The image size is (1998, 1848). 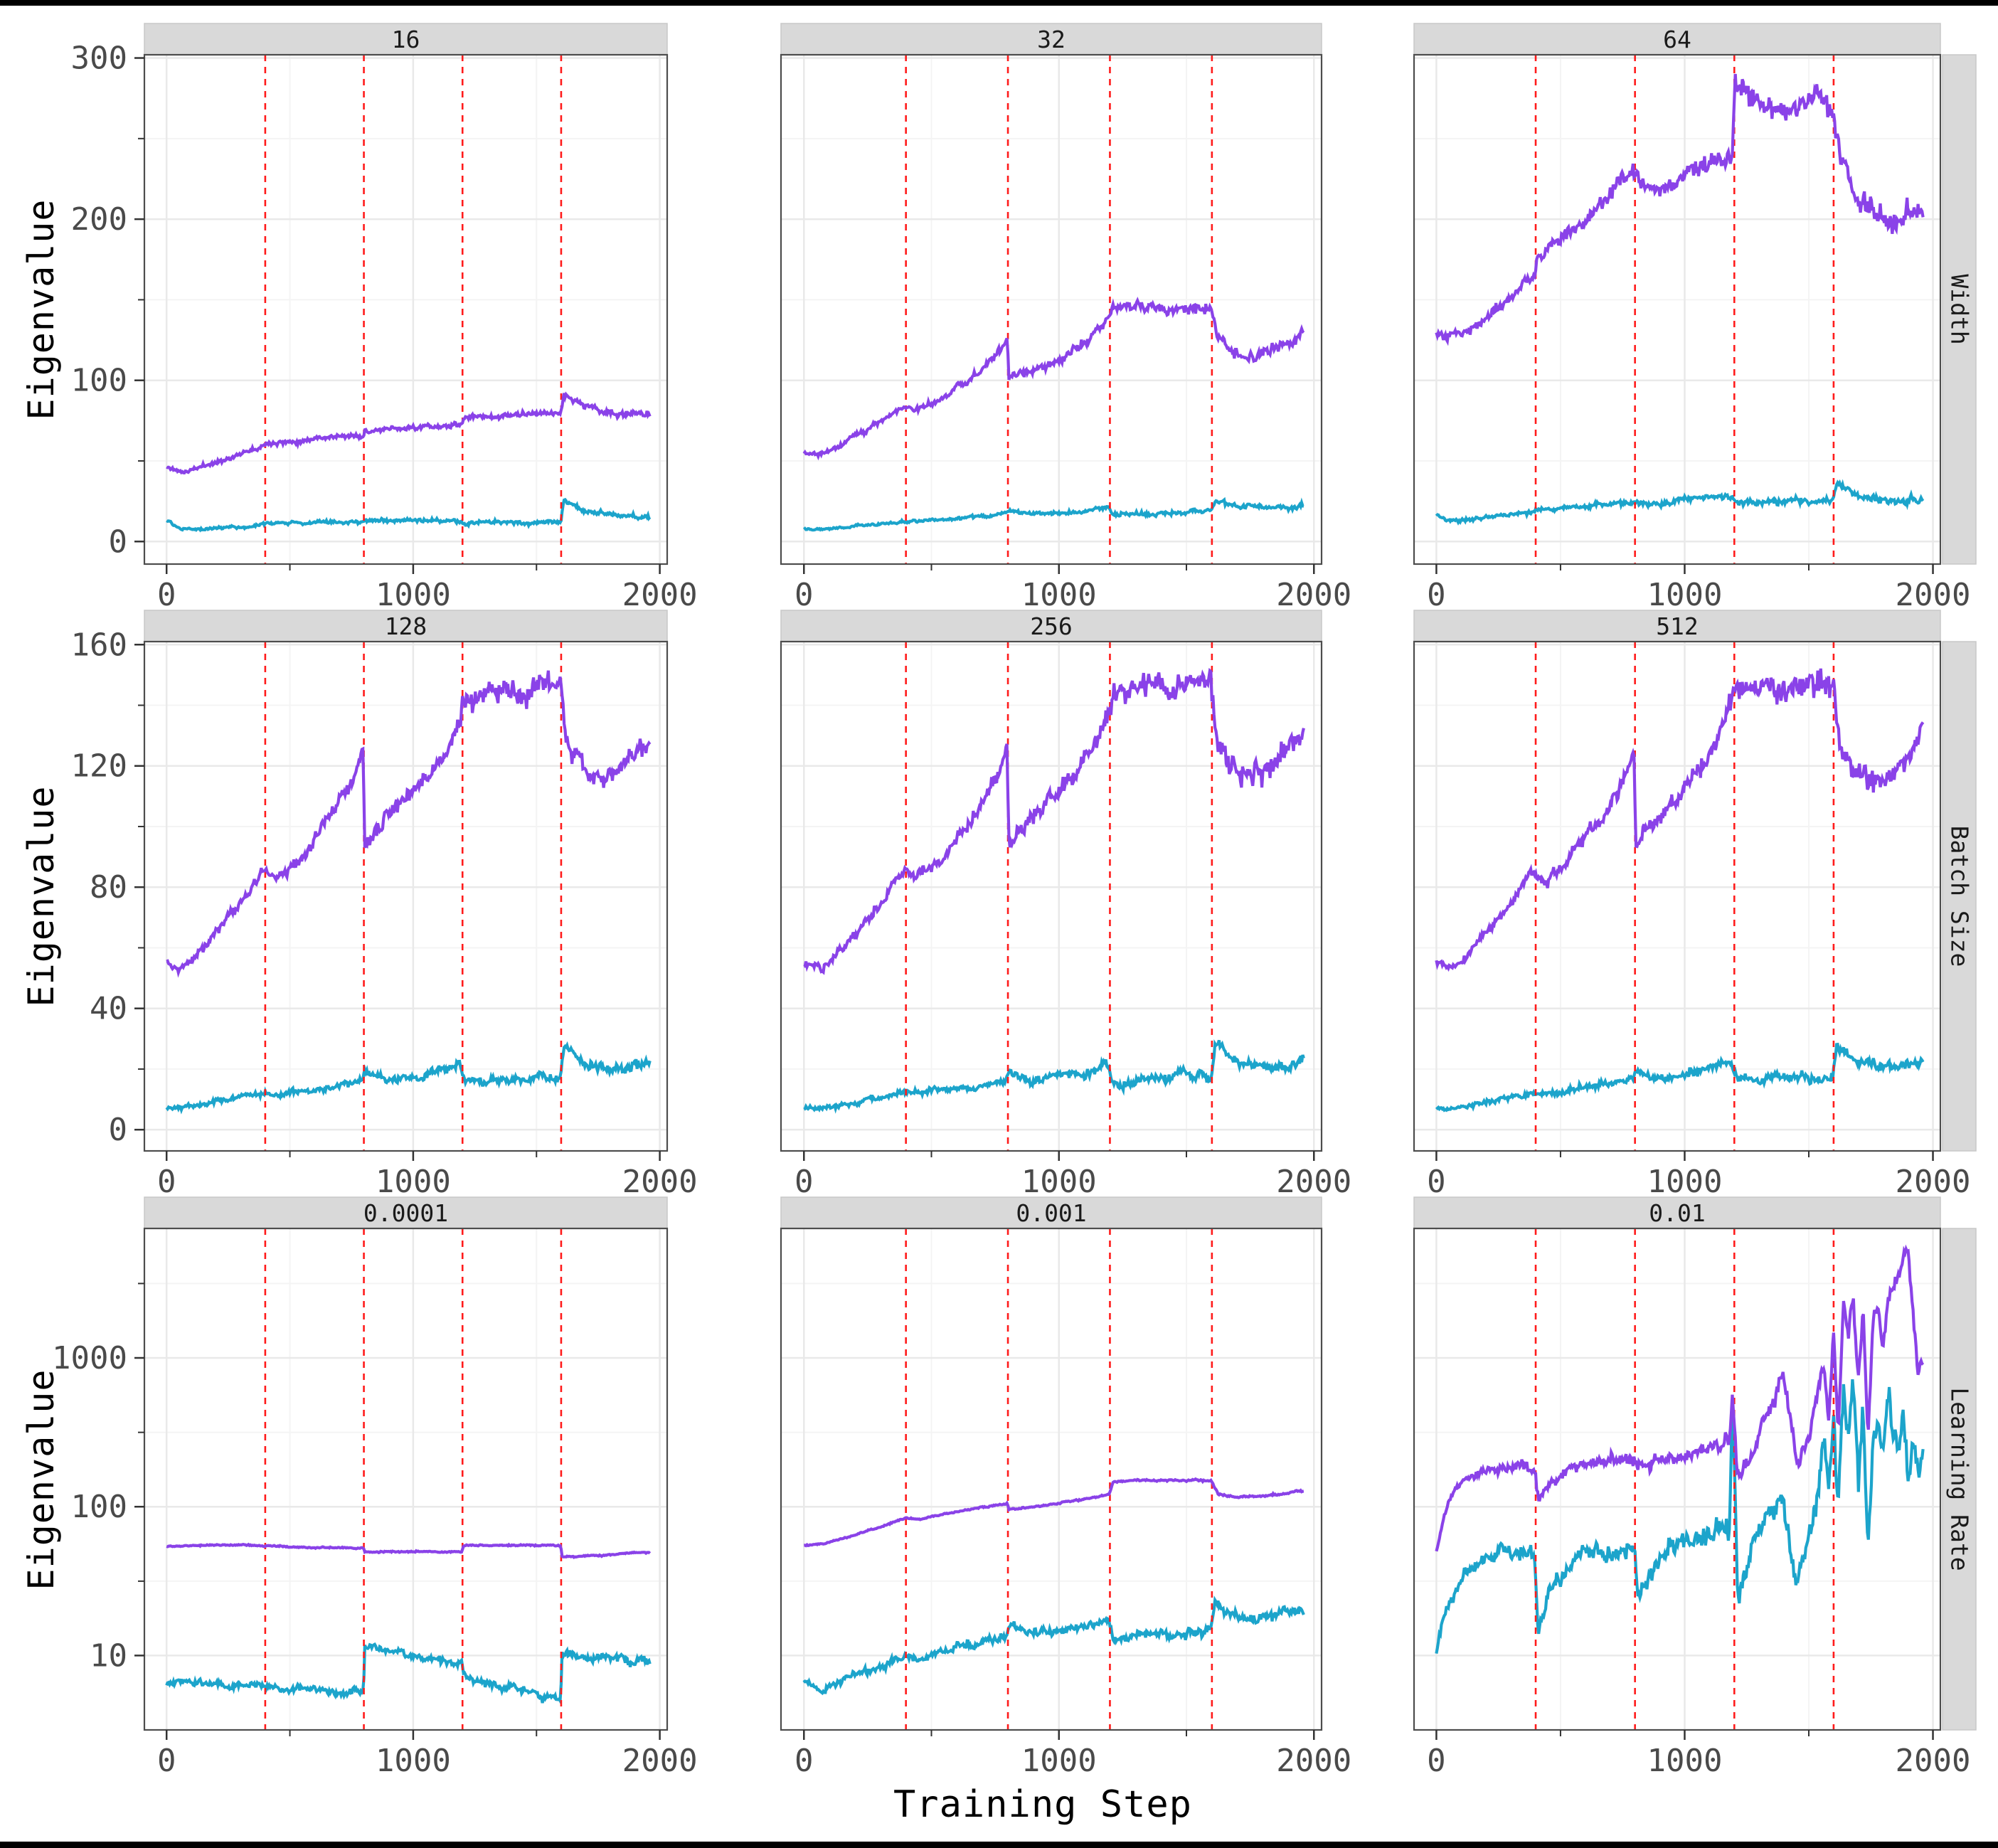 I want to click on panel-bg-0.001, so click(x=1051, y=1479).